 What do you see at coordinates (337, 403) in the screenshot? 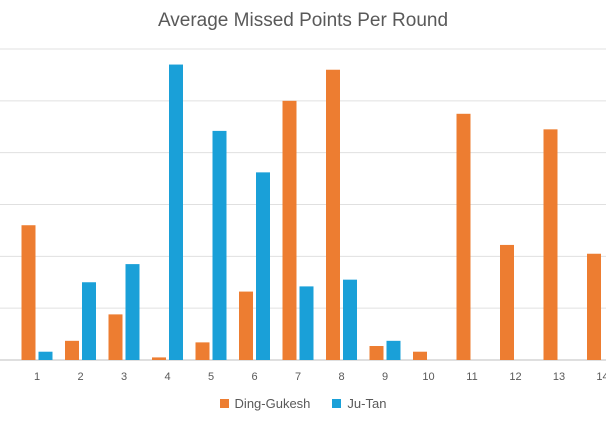
I see `legend-swatch-ju-tan` at bounding box center [337, 403].